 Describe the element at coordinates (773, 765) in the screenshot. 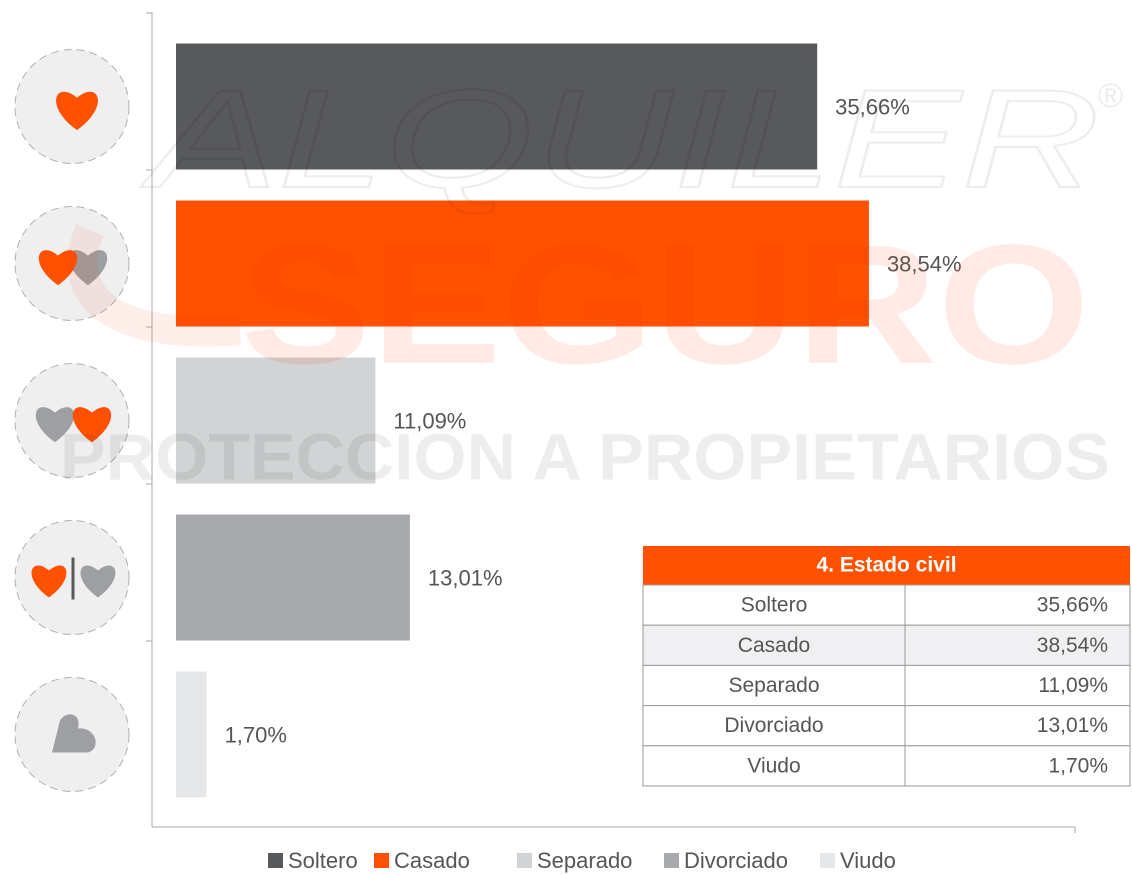

I see `table-cell: Viudo` at that location.